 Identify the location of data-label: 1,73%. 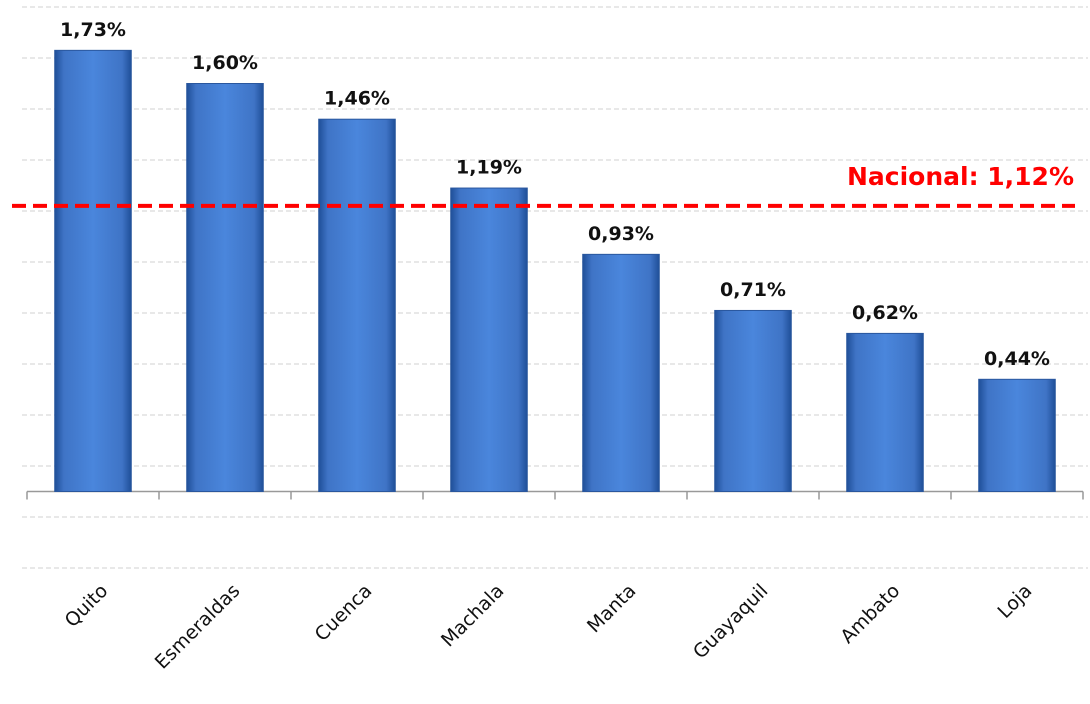
(93, 30).